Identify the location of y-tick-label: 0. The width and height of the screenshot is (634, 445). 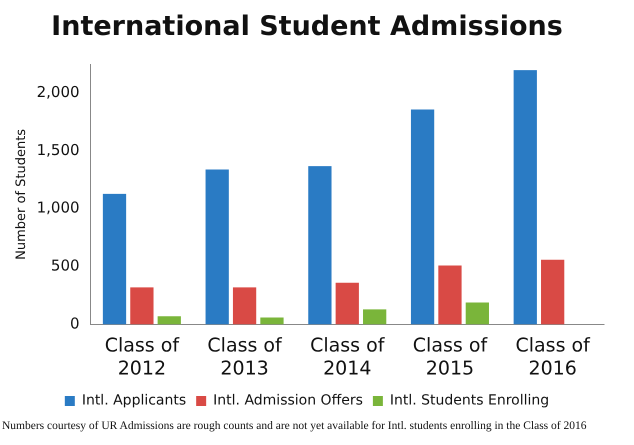
(75, 323).